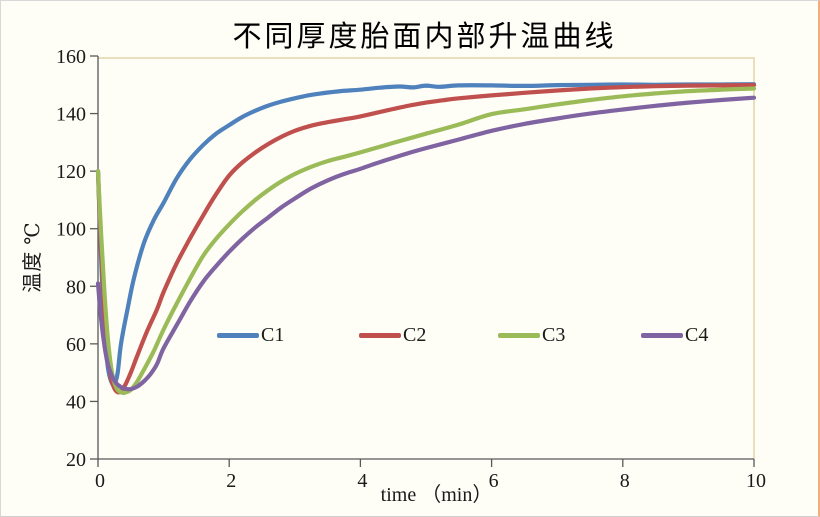  I want to click on legend-swatch-c4, so click(662, 335).